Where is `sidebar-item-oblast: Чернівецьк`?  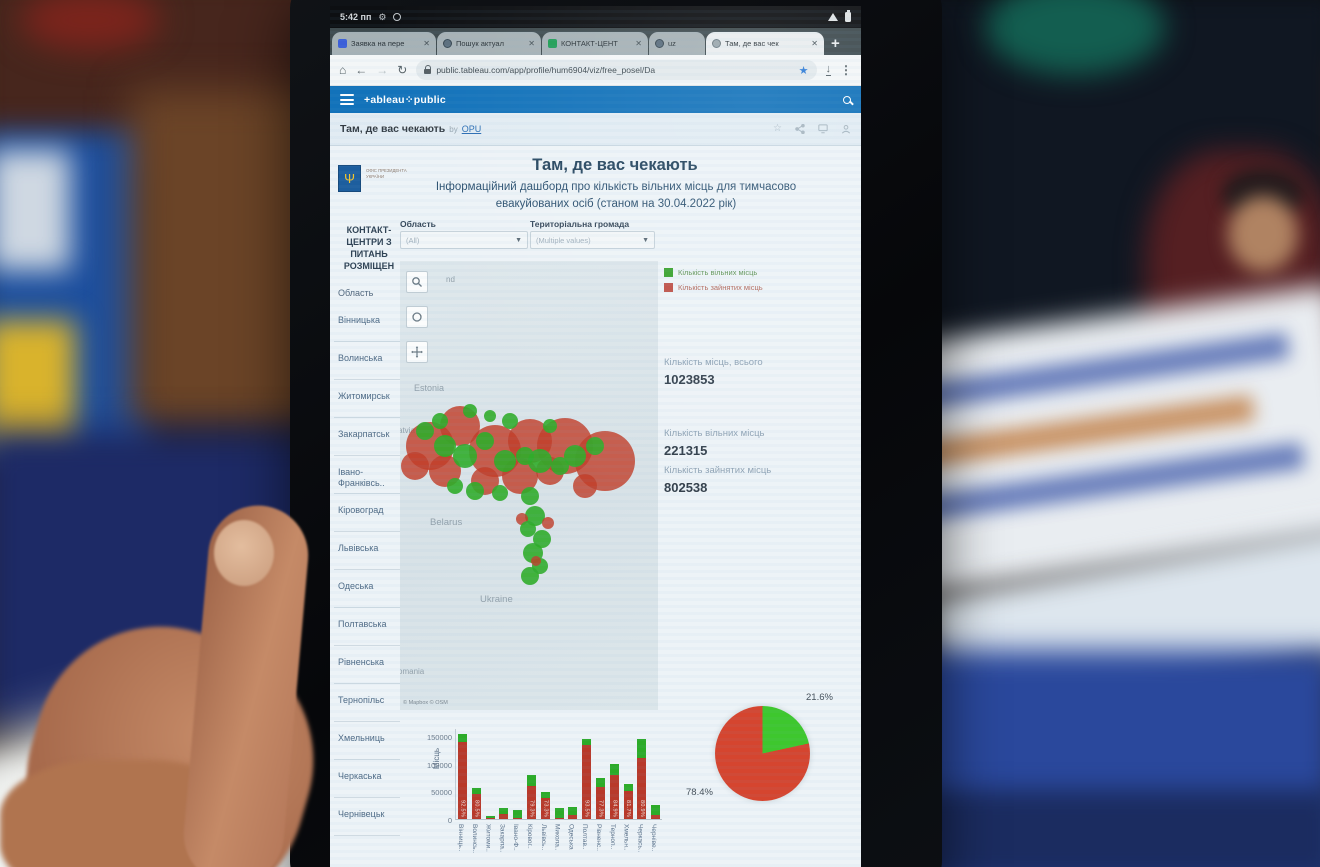 sidebar-item-oblast: Чернівецьк is located at coordinates (367, 817).